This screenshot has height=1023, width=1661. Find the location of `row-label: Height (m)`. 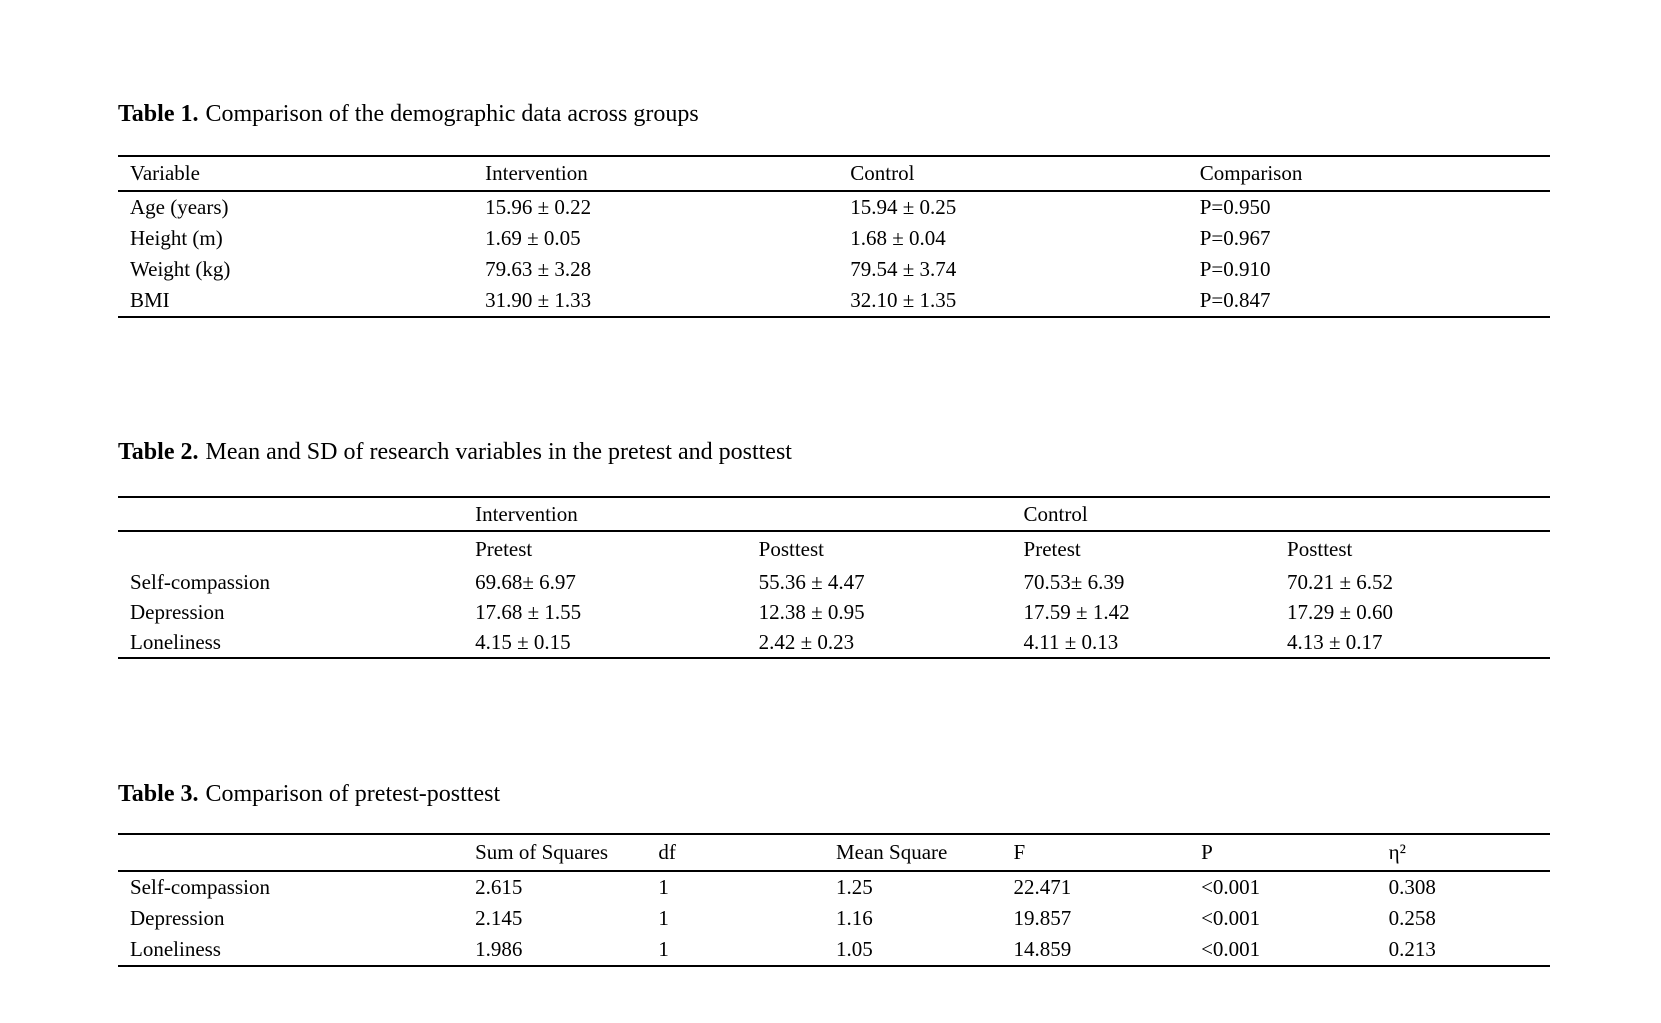

row-label: Height (m) is located at coordinates (176, 238).